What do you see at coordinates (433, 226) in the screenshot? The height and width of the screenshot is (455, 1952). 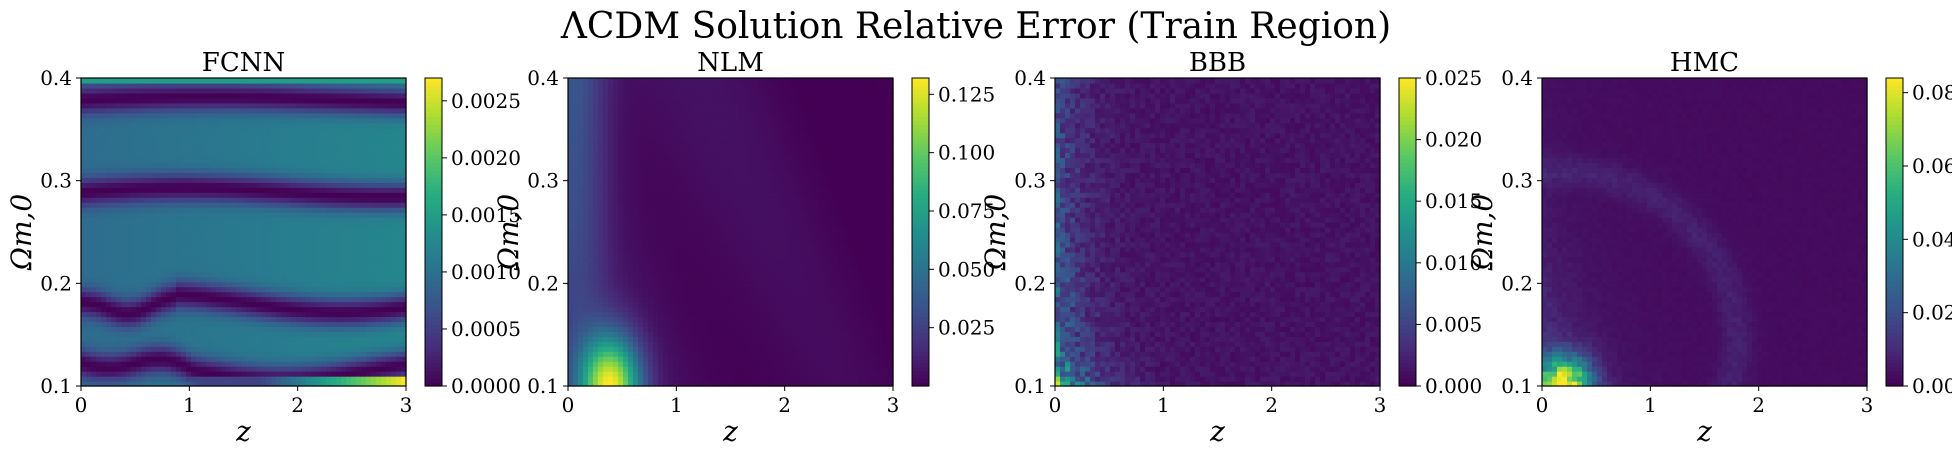 I see `colorbar-step` at bounding box center [433, 226].